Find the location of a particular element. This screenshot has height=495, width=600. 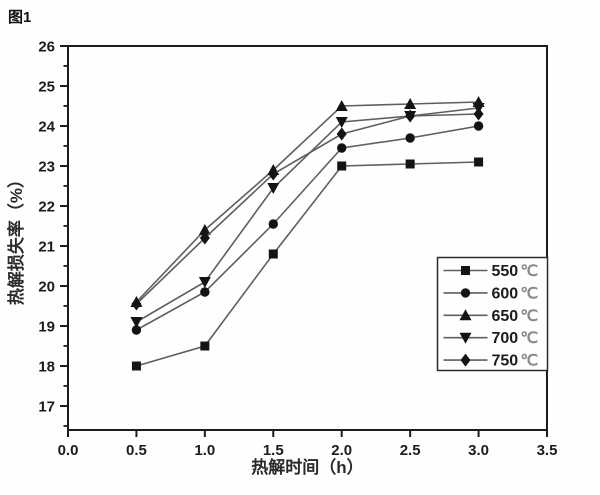

y-tick-label: 22 is located at coordinates (46, 207).